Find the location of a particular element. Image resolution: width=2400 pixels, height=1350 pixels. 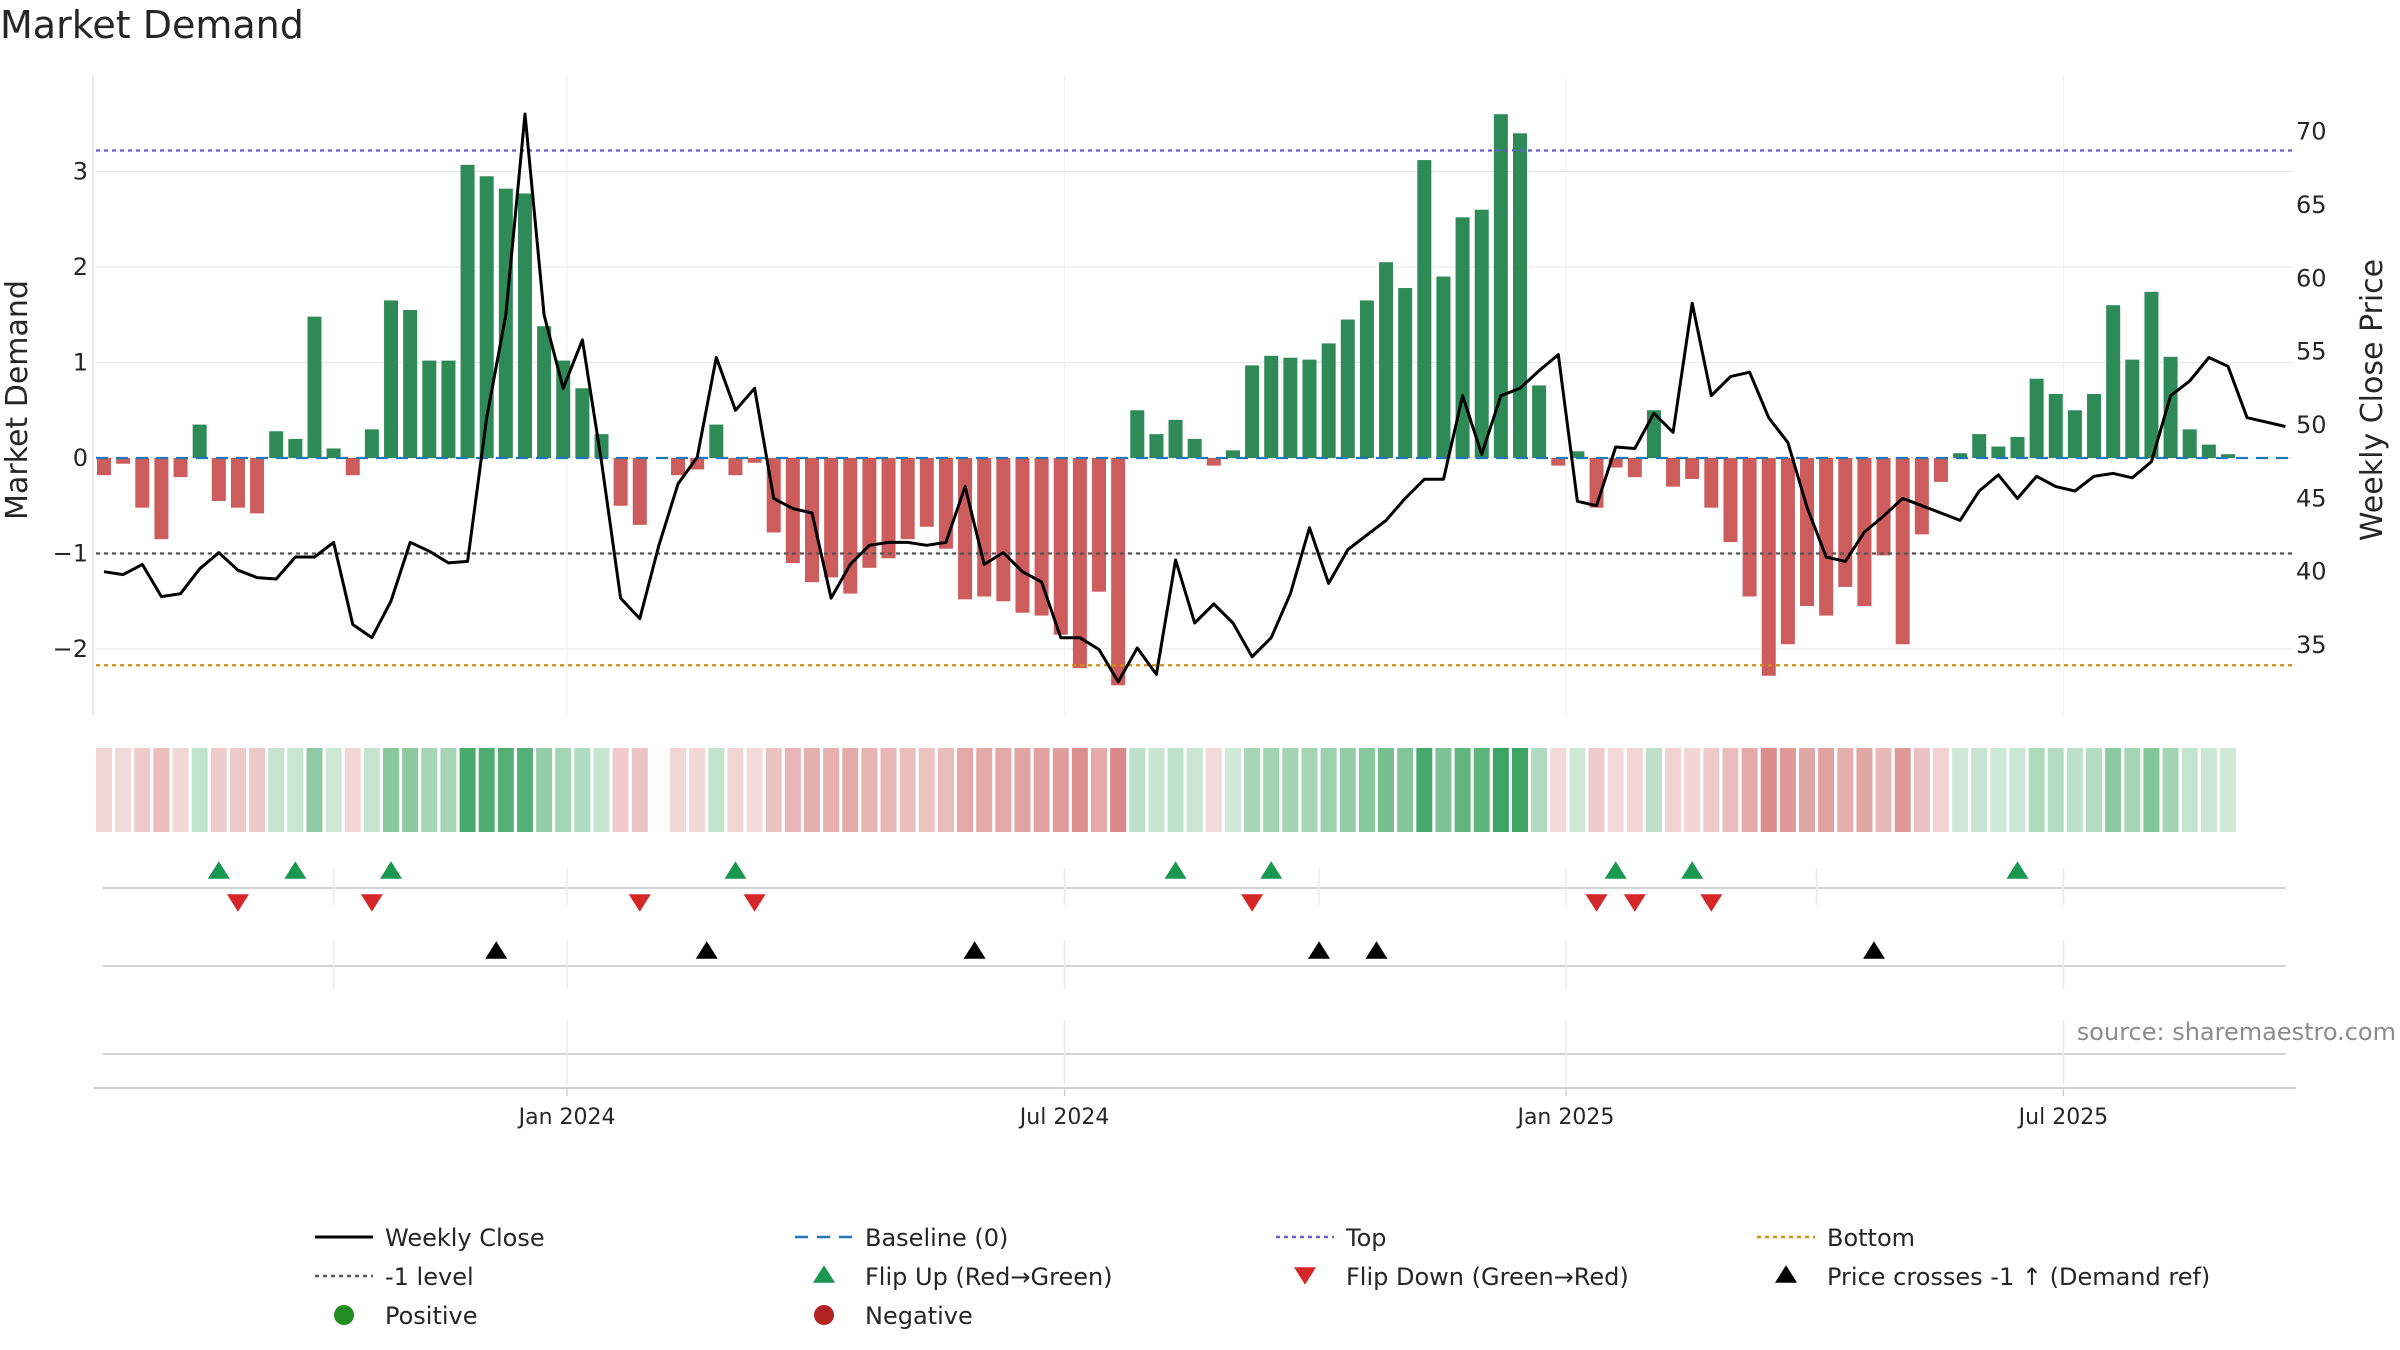

y-tick-label: −2 is located at coordinates (70, 649).